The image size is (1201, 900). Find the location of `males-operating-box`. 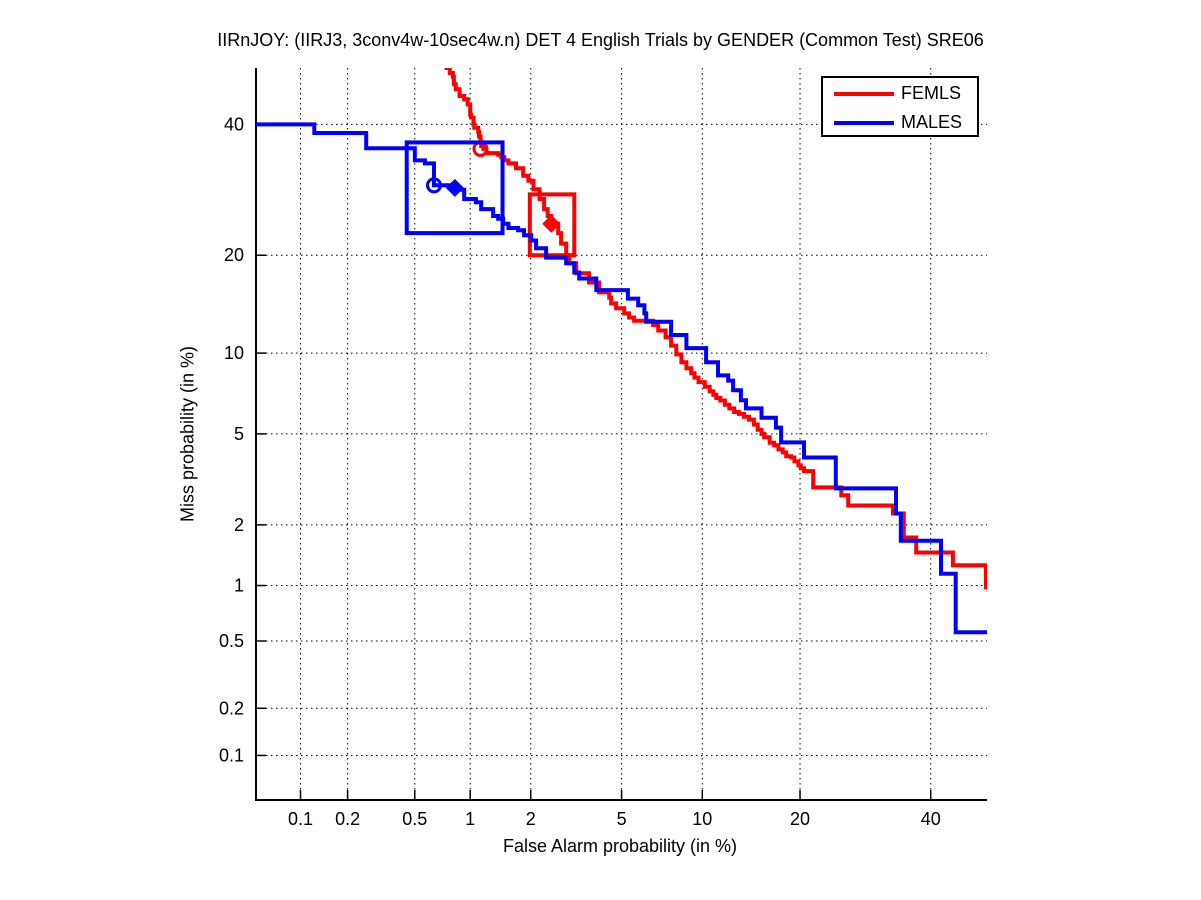

males-operating-box is located at coordinates (454, 188).